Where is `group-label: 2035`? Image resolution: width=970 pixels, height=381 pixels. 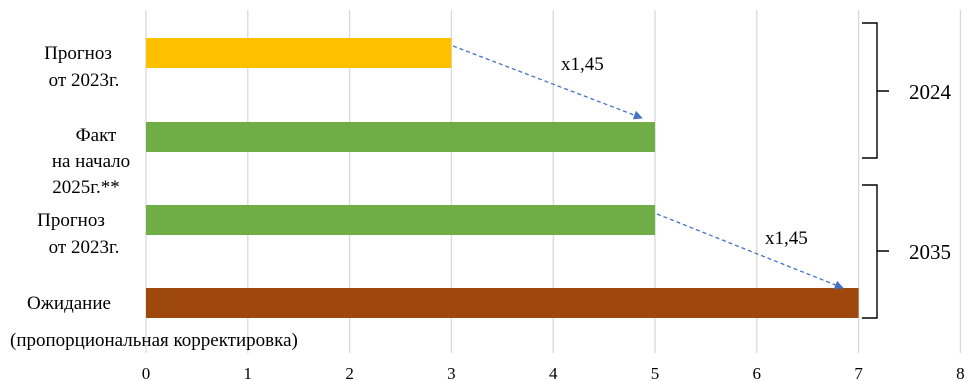
group-label: 2035 is located at coordinates (930, 252).